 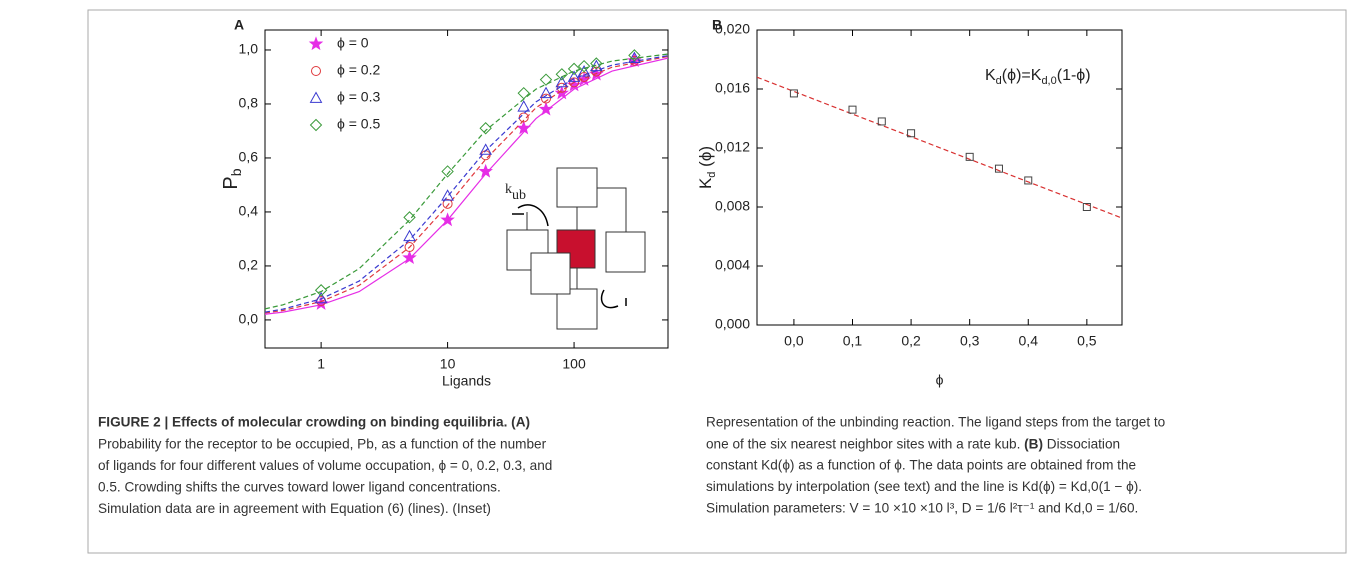 What do you see at coordinates (1048, 81) in the screenshot?
I see `subscript: d,0` at bounding box center [1048, 81].